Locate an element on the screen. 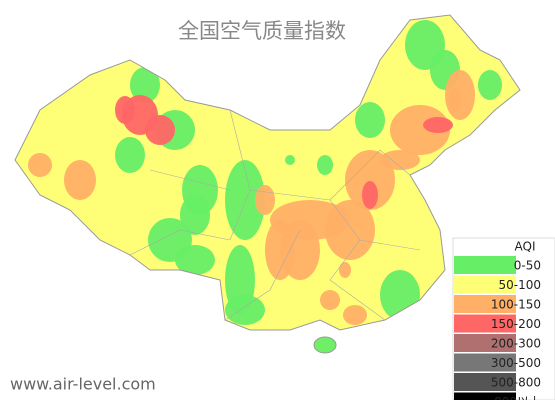 Image resolution: width=555 pixels, height=400 pixels. hainan-outline is located at coordinates (325, 345).